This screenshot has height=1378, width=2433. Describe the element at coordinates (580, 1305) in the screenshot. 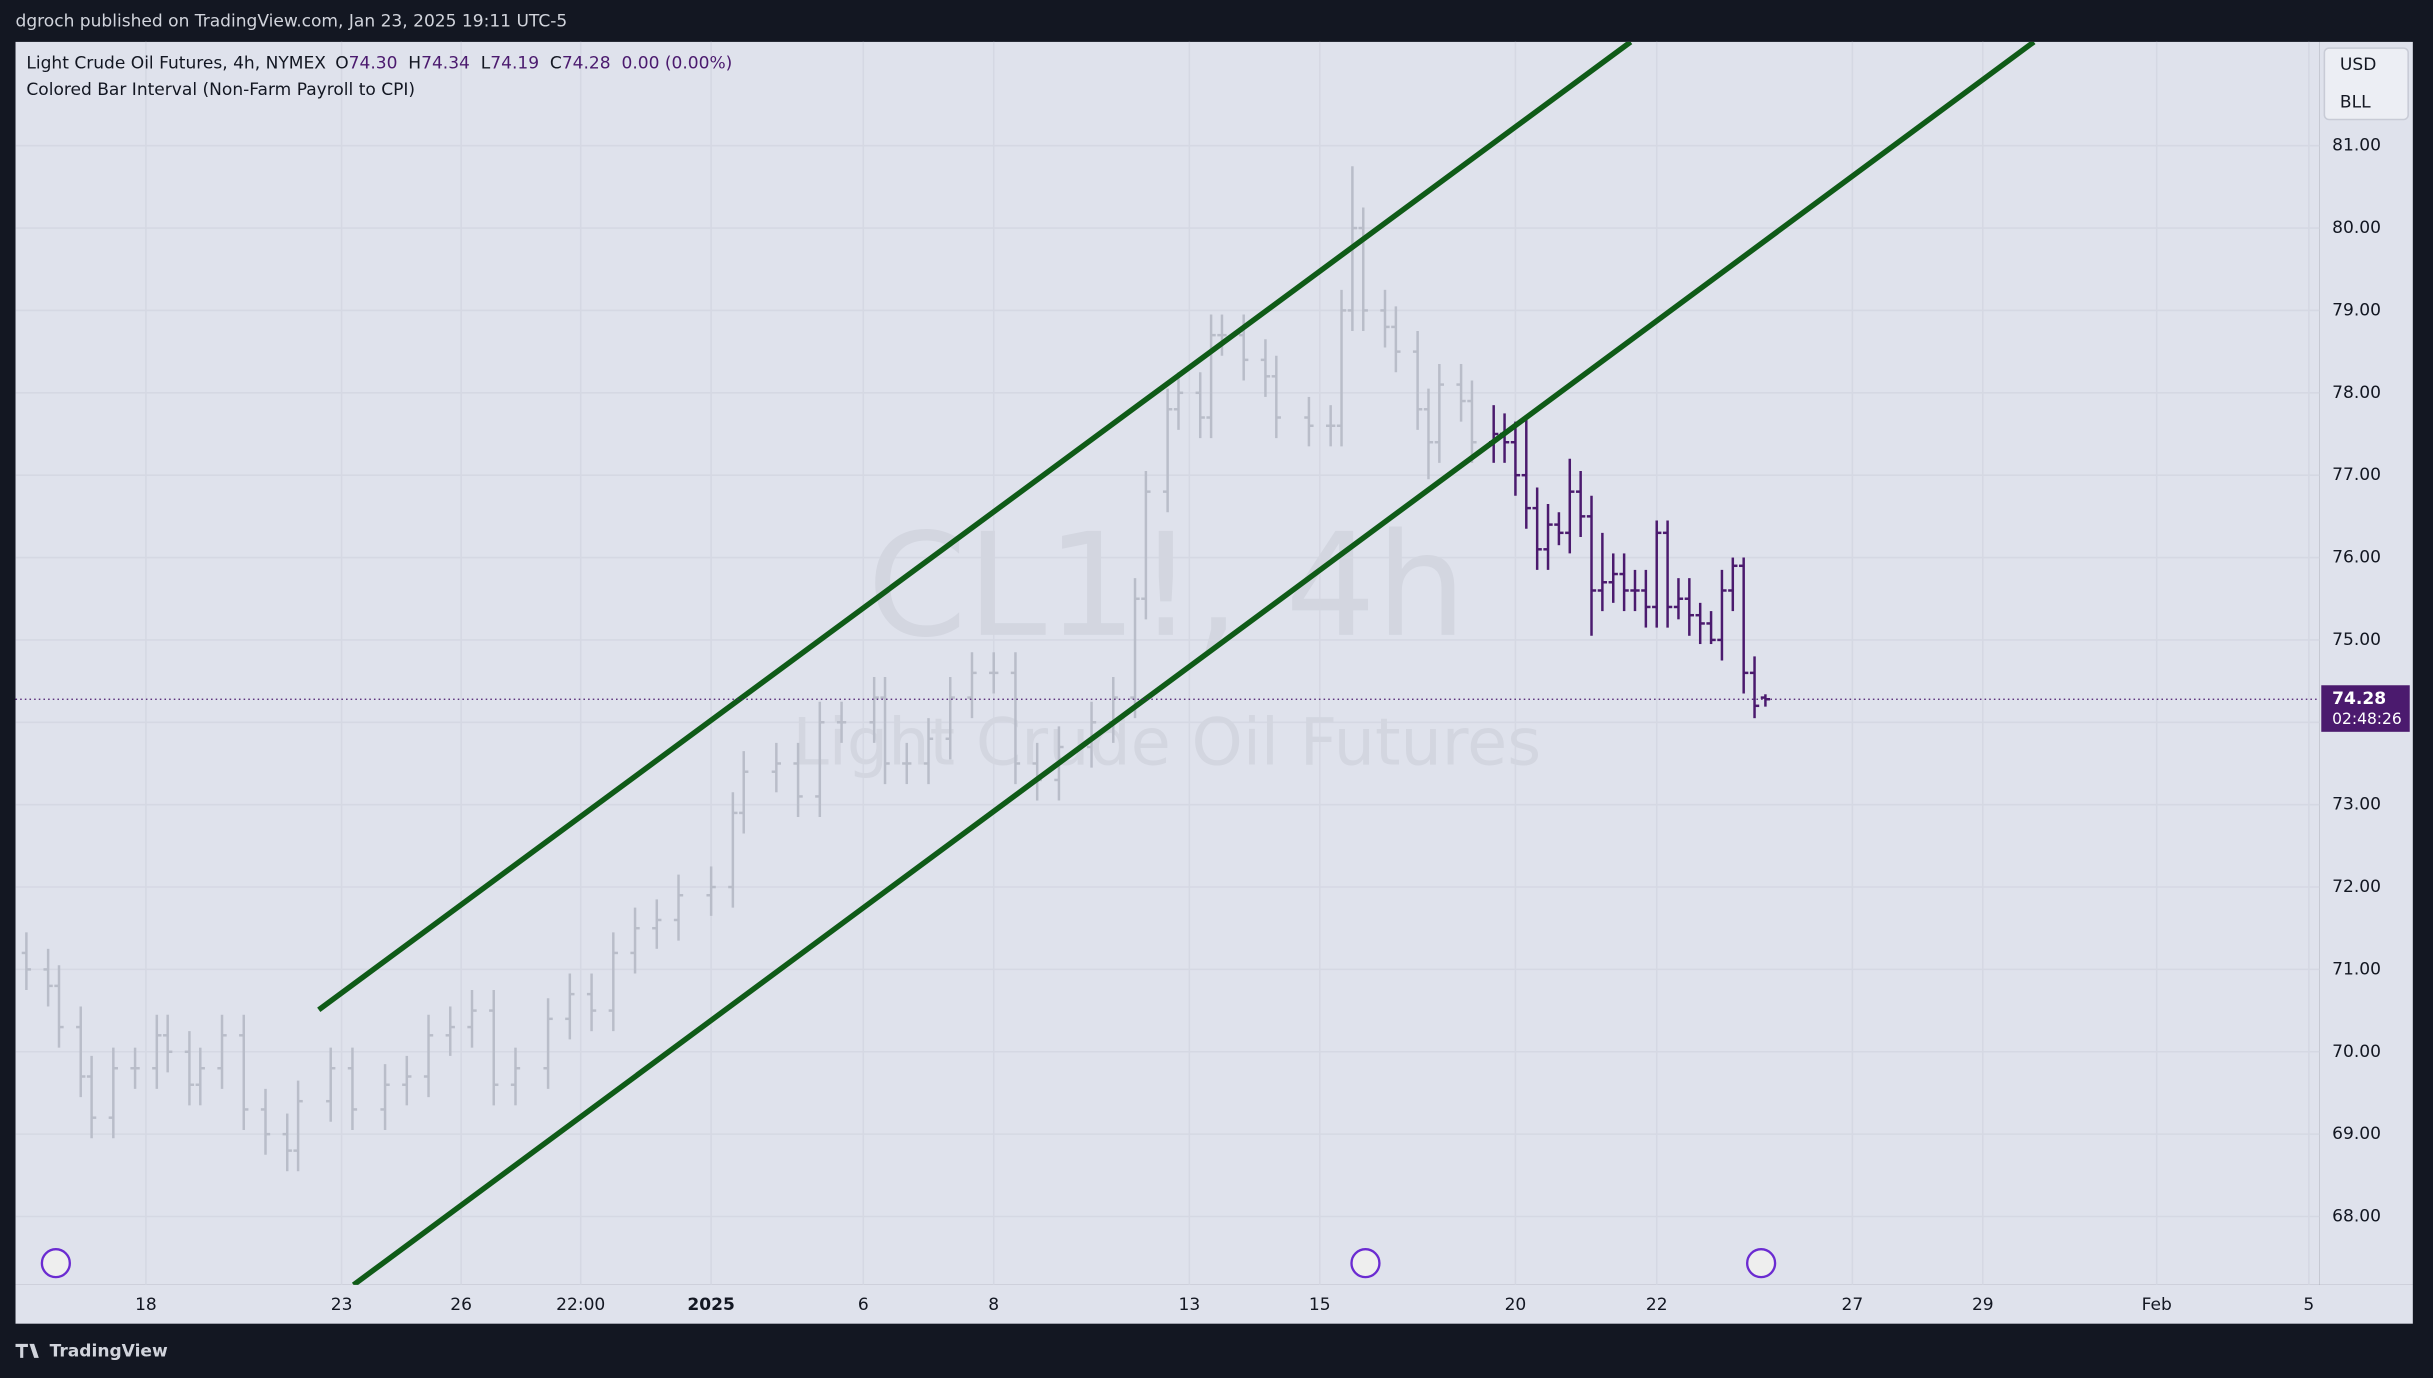

I see `x-tick-label: 22:00` at that location.